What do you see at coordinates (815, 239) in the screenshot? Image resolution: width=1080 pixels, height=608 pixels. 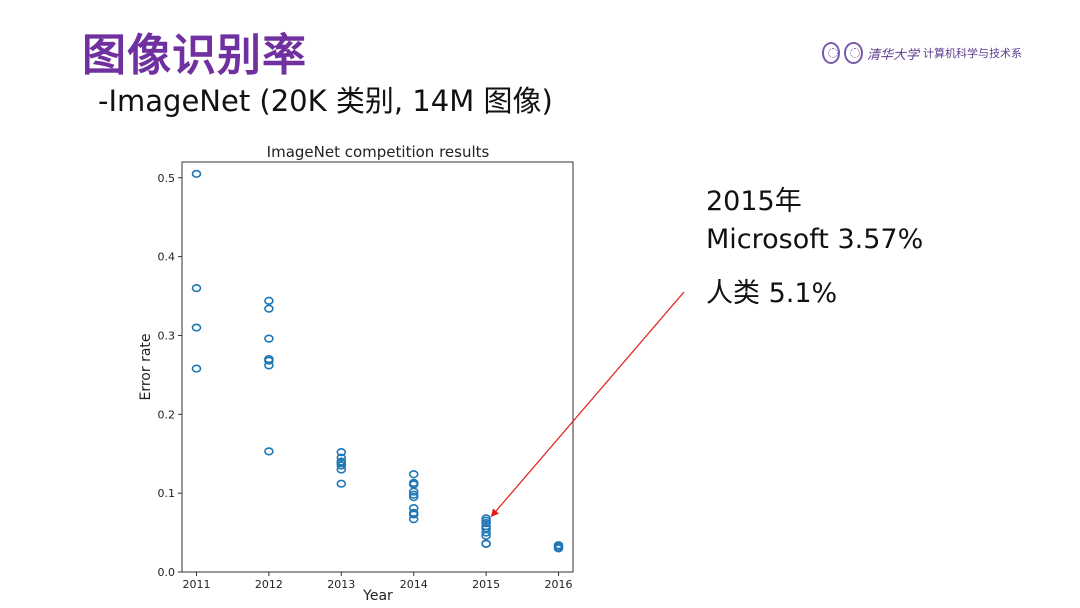 I see `annotation-microsoft-error: Microsoft 3.57%` at bounding box center [815, 239].